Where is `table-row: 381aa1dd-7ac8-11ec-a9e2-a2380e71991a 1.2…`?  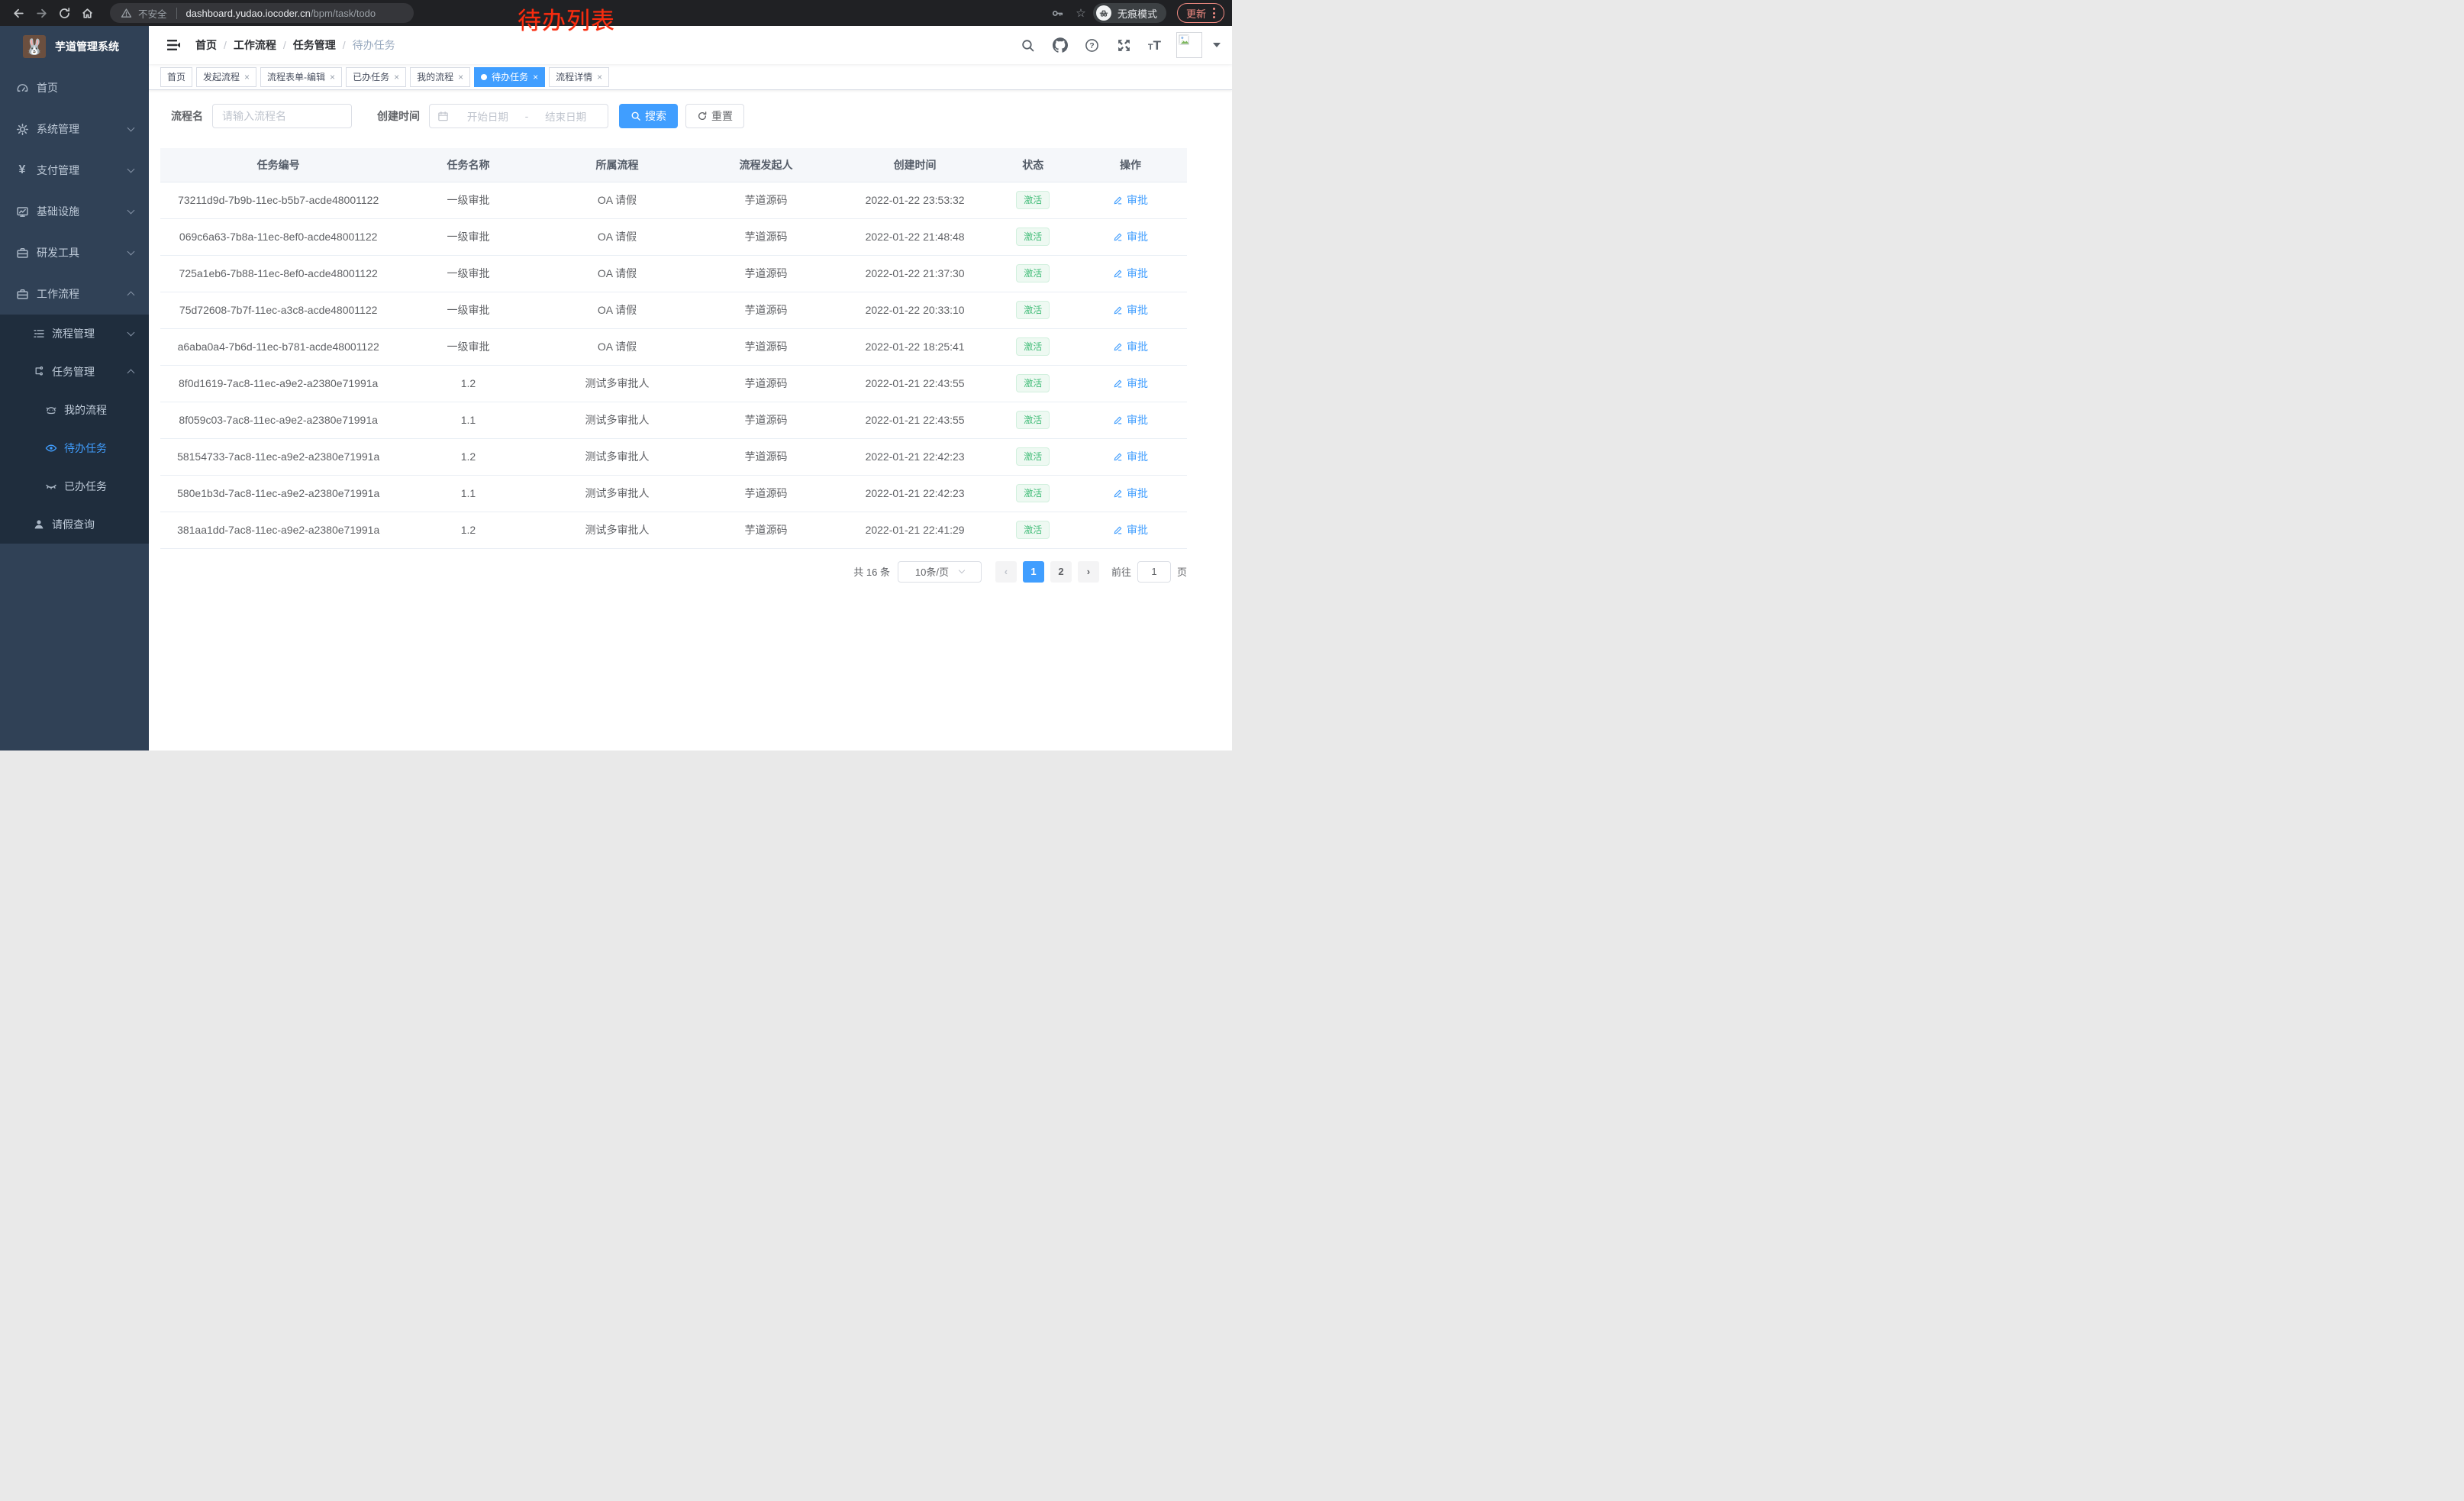 table-row: 381aa1dd-7ac8-11ec-a9e2-a2380e71991a 1.2… is located at coordinates (674, 530).